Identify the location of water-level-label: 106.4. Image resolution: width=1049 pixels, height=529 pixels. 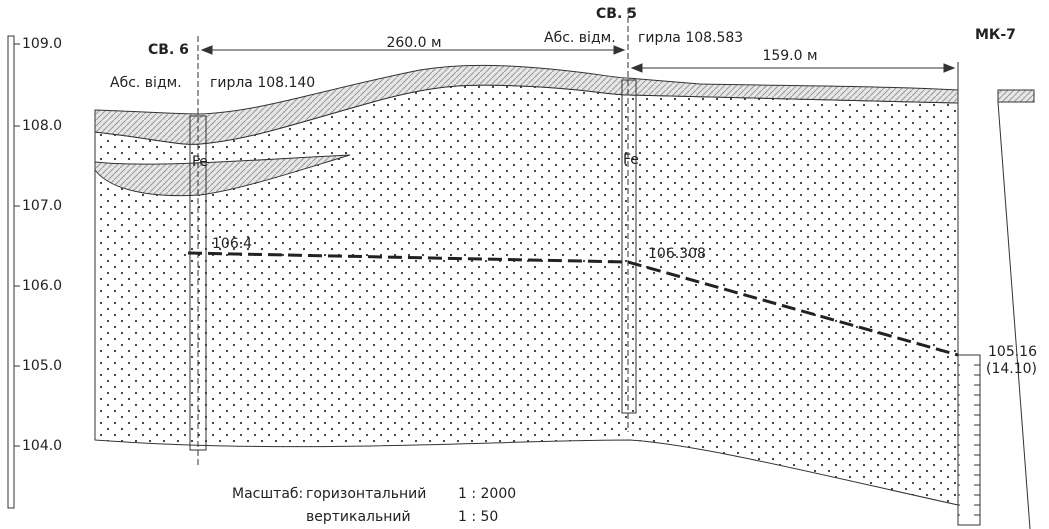
(232, 244).